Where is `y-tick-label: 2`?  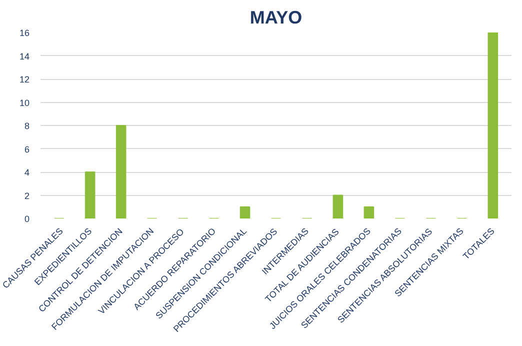 y-tick-label: 2 is located at coordinates (27, 195).